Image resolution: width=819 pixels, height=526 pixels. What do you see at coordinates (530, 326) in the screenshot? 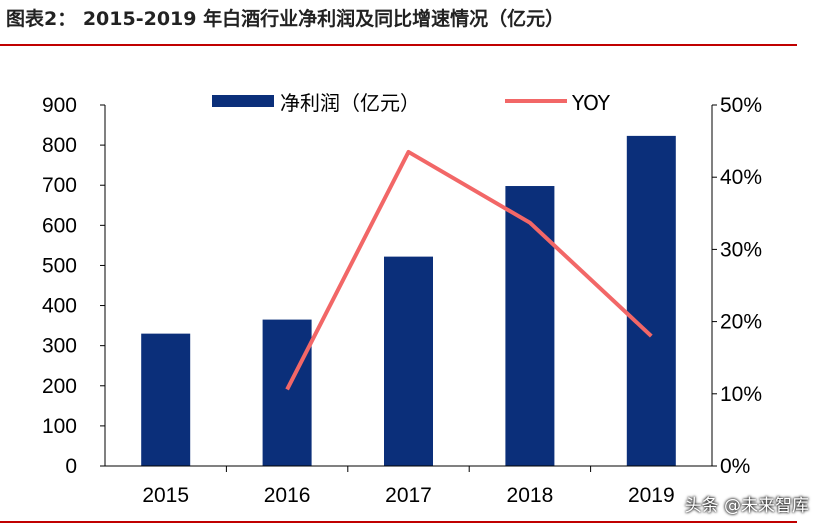
I see `bar-2018` at bounding box center [530, 326].